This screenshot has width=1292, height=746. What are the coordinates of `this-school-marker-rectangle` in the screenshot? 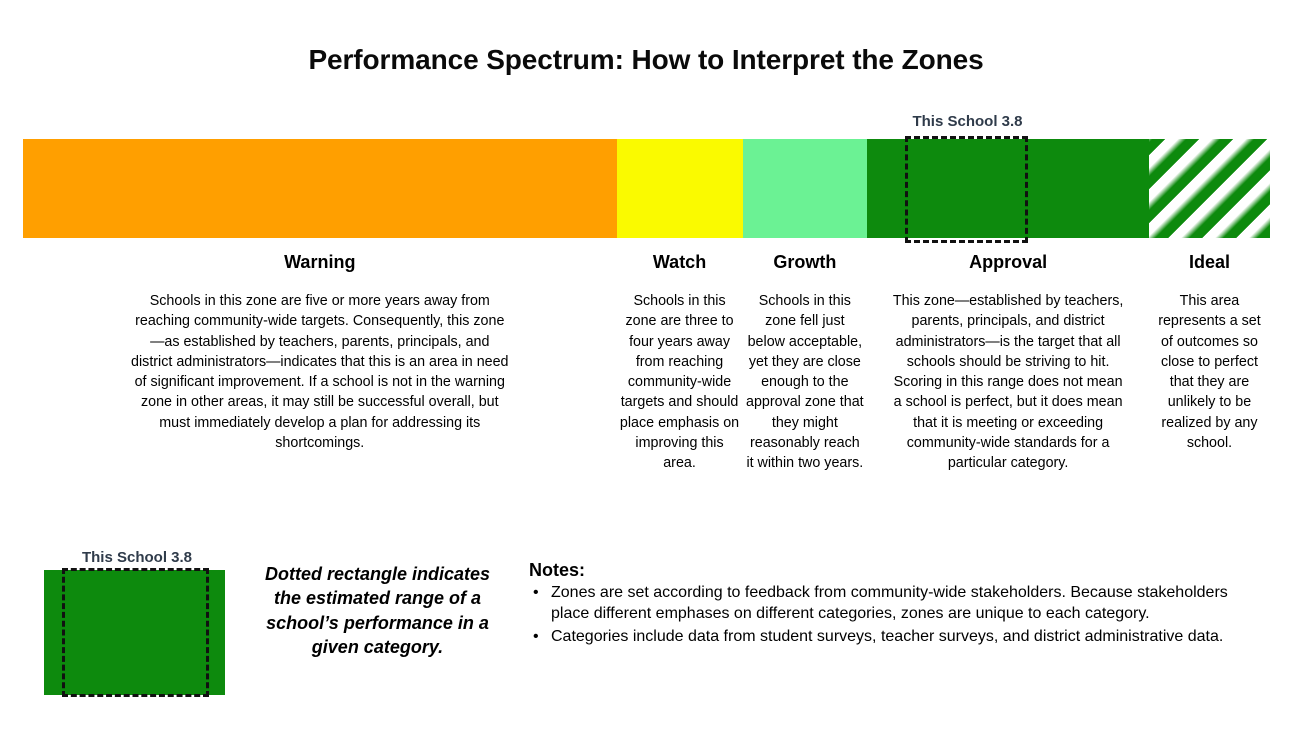 It's located at (966, 189).